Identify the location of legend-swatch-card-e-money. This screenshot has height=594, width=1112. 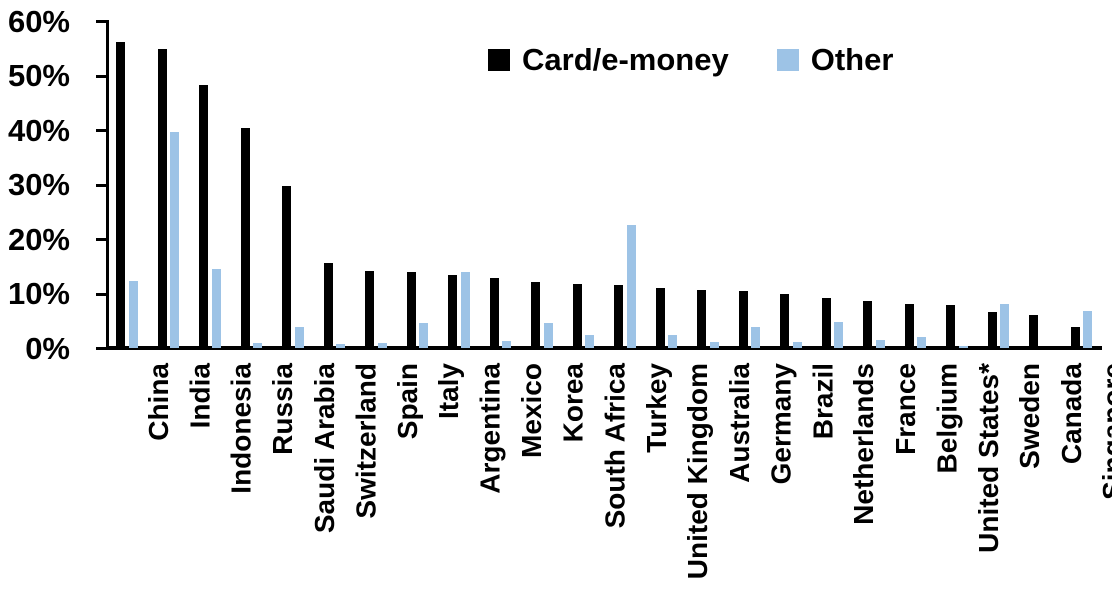
(499, 60).